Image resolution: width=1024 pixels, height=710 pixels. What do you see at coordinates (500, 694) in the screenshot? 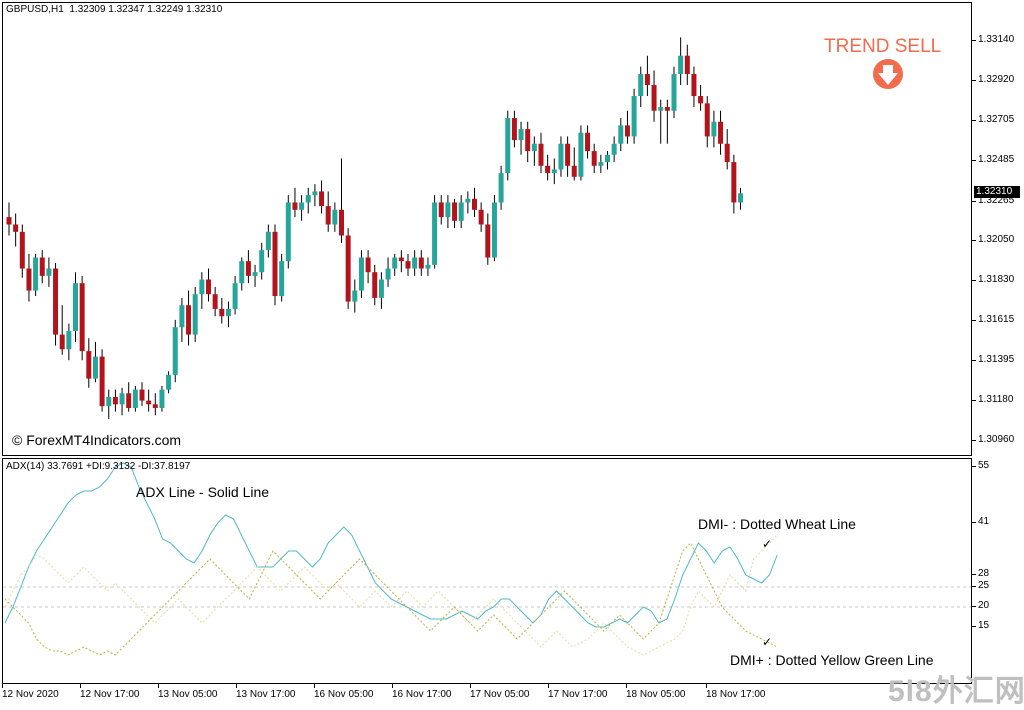
I see `time-tick-label: 17 Nov 05:00` at bounding box center [500, 694].